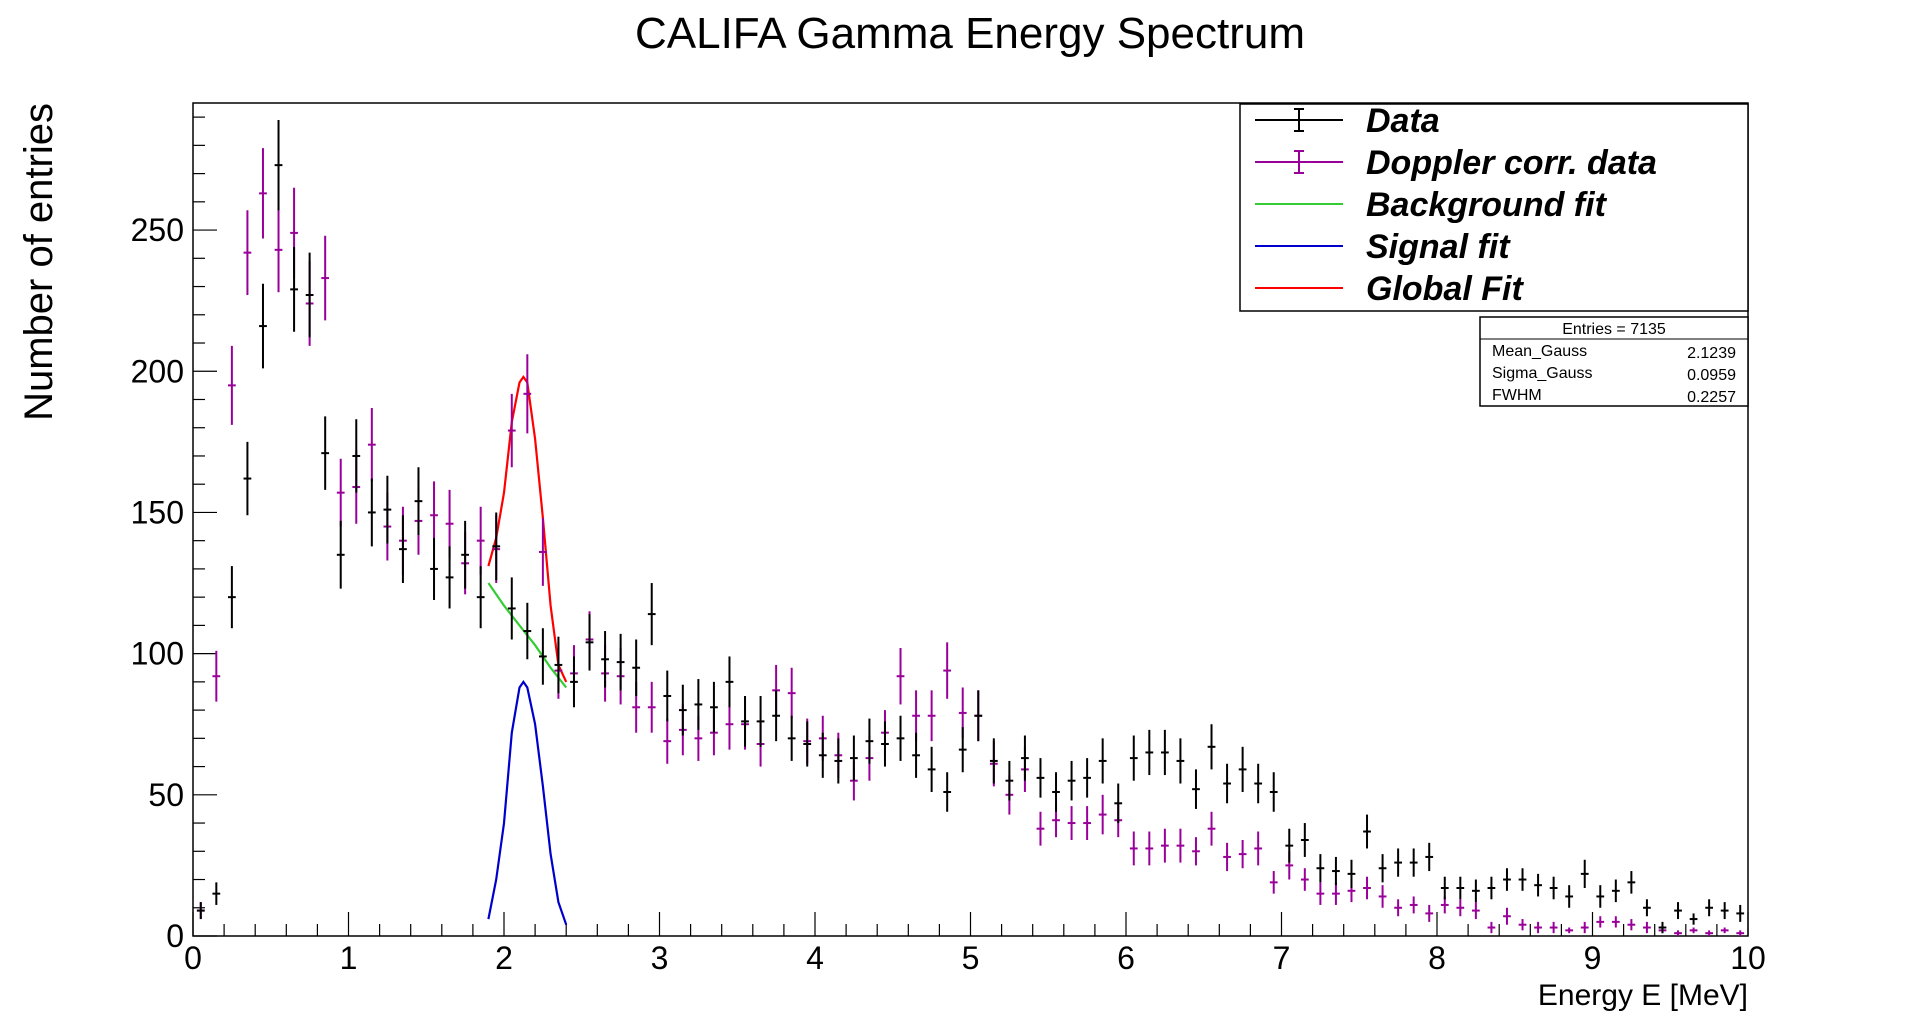  Describe the element at coordinates (175, 936) in the screenshot. I see `y-tick-label: 0` at that location.